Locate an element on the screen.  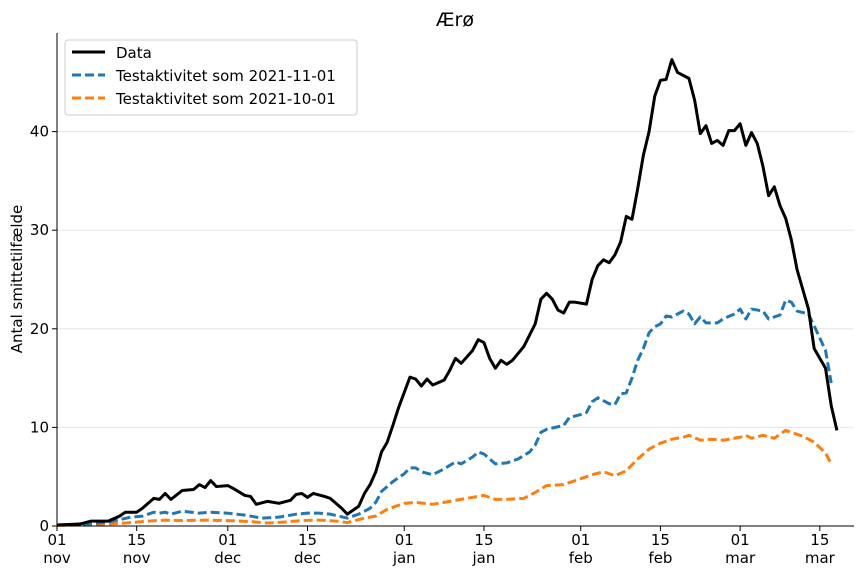
y-tick-label: 10 is located at coordinates (39, 427).